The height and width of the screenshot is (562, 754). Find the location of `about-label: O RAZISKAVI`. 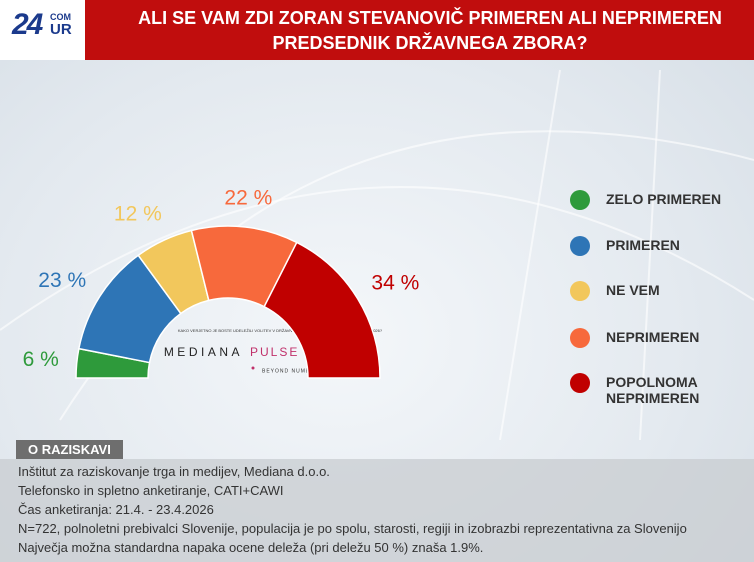

about-label: O RAZISKAVI is located at coordinates (69, 449).